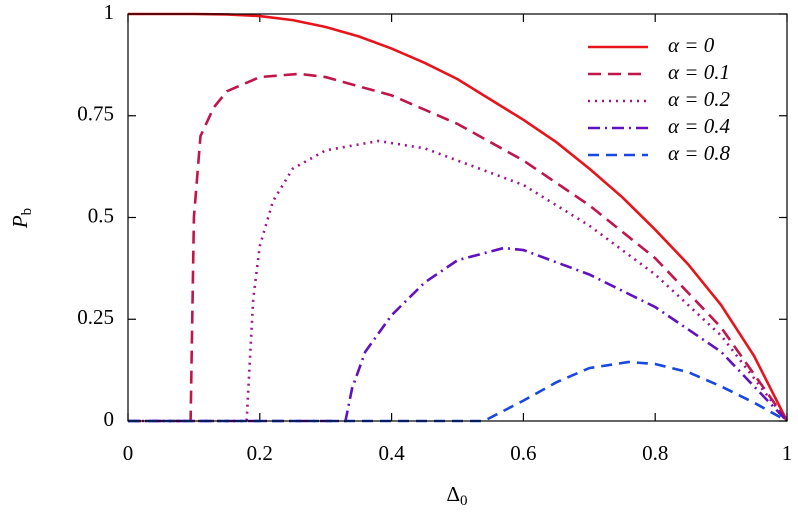 The image size is (798, 517). What do you see at coordinates (699, 153) in the screenshot?
I see `legend-label: α = 0.8` at bounding box center [699, 153].